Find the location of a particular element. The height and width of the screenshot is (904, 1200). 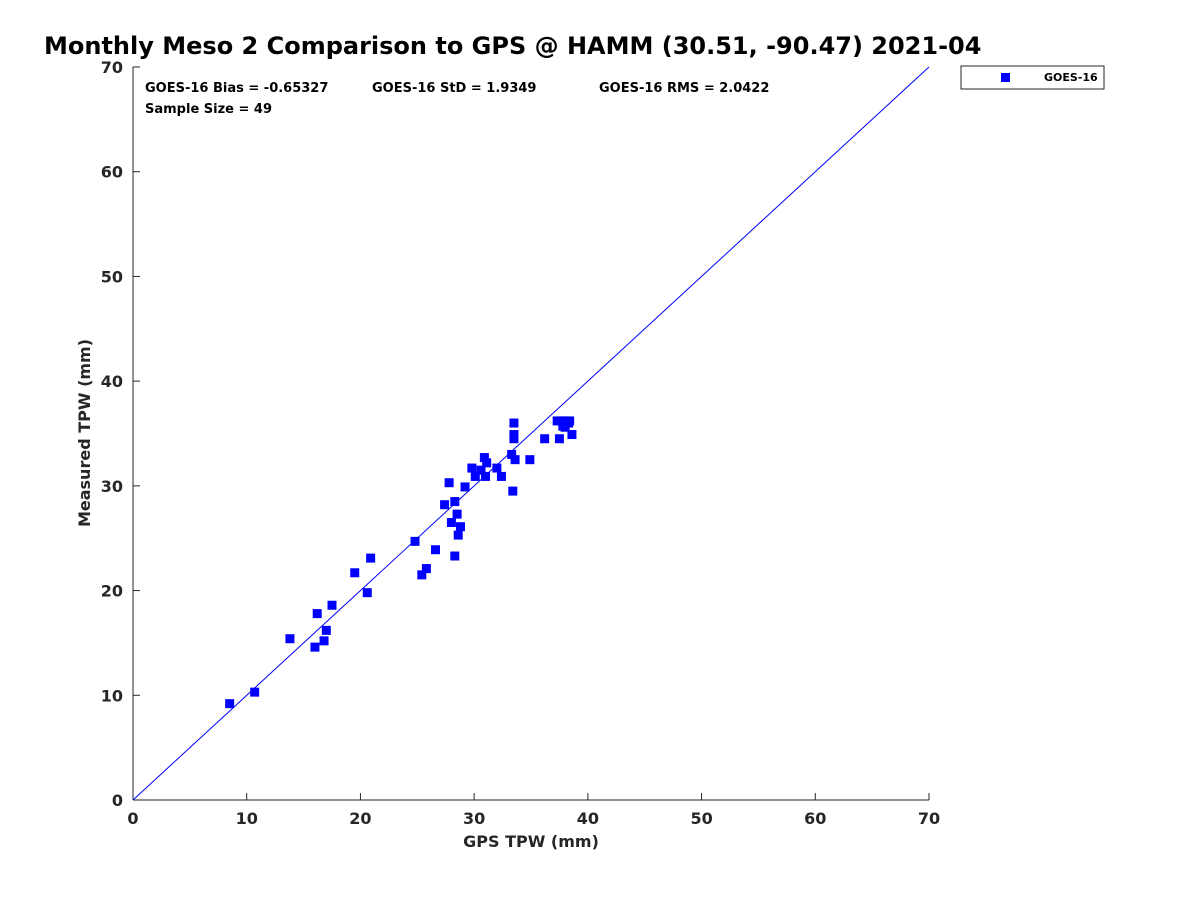

y-ticks: 0 10 20 30 40 50 60 70 is located at coordinates (120, 434).